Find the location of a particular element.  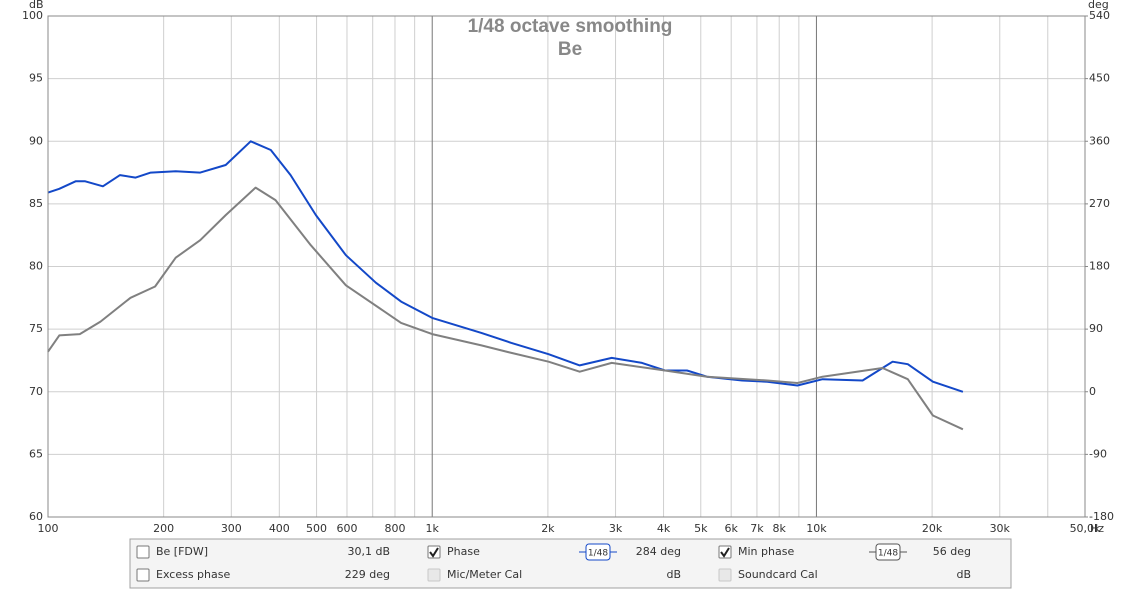

y-tick-label: 75 is located at coordinates (36, 328).